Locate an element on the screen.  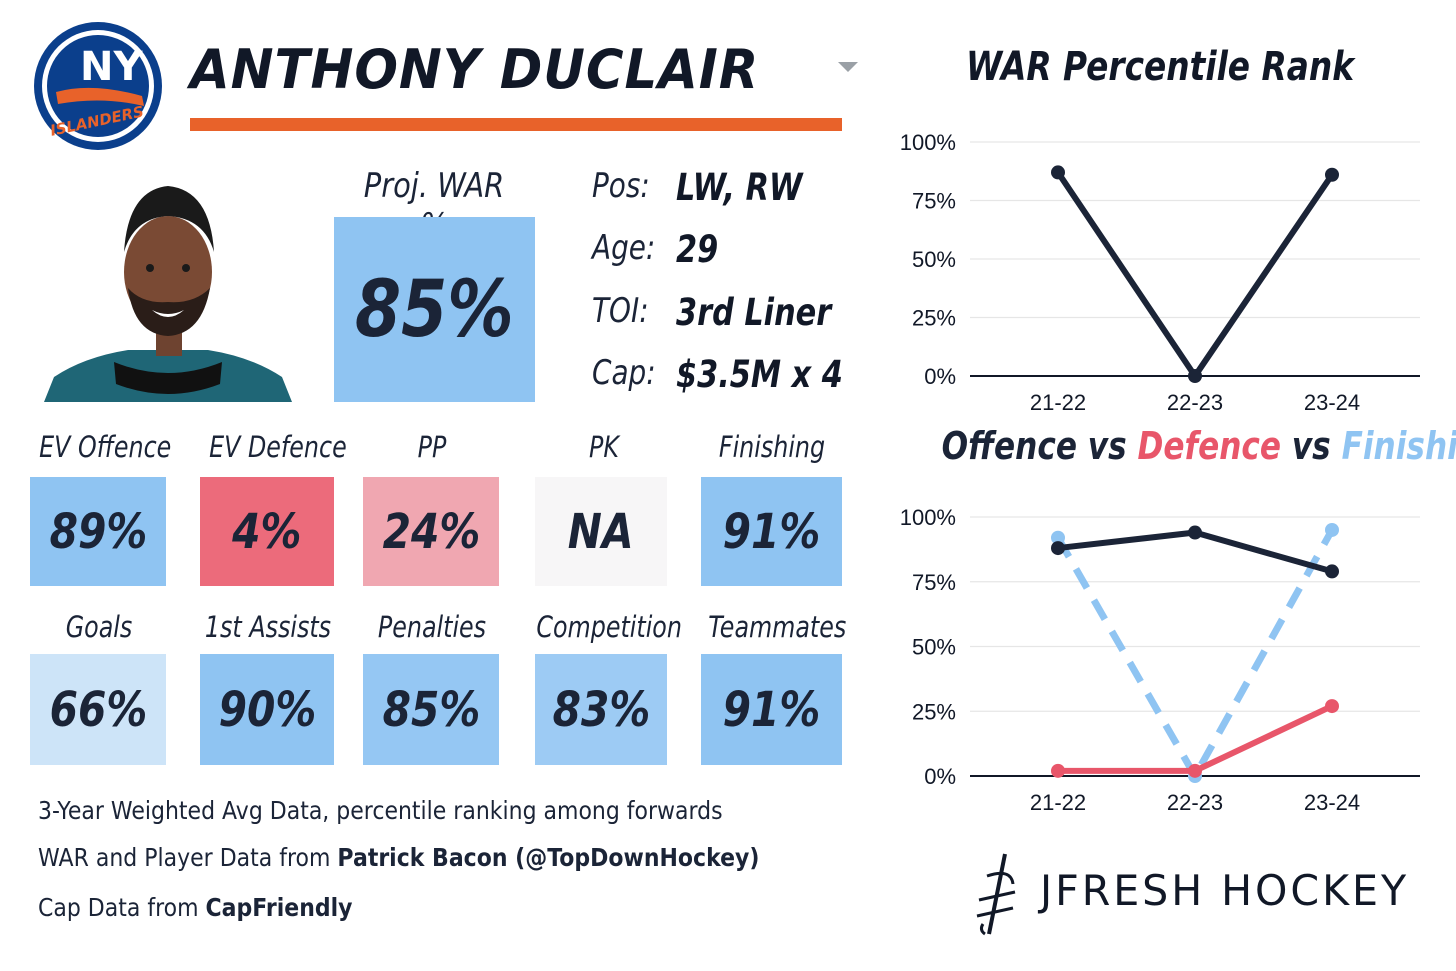
stat-label-ev-defence: EV Defence is located at coordinates (278, 447).